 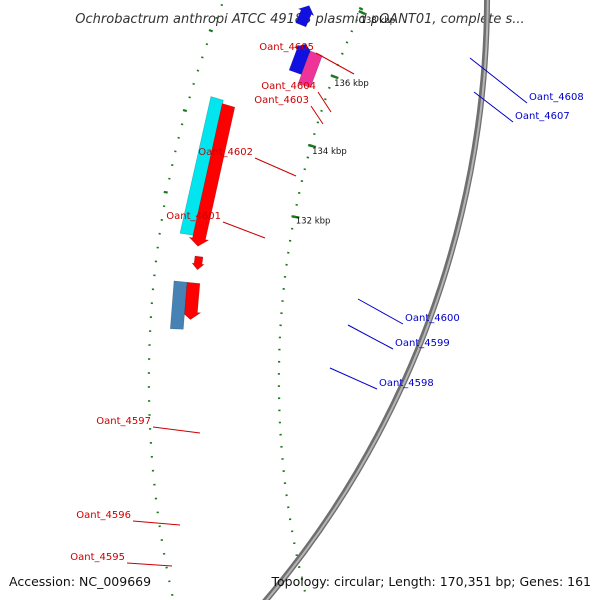 I want to click on gene-label: Oant_4604, so click(x=288, y=86).